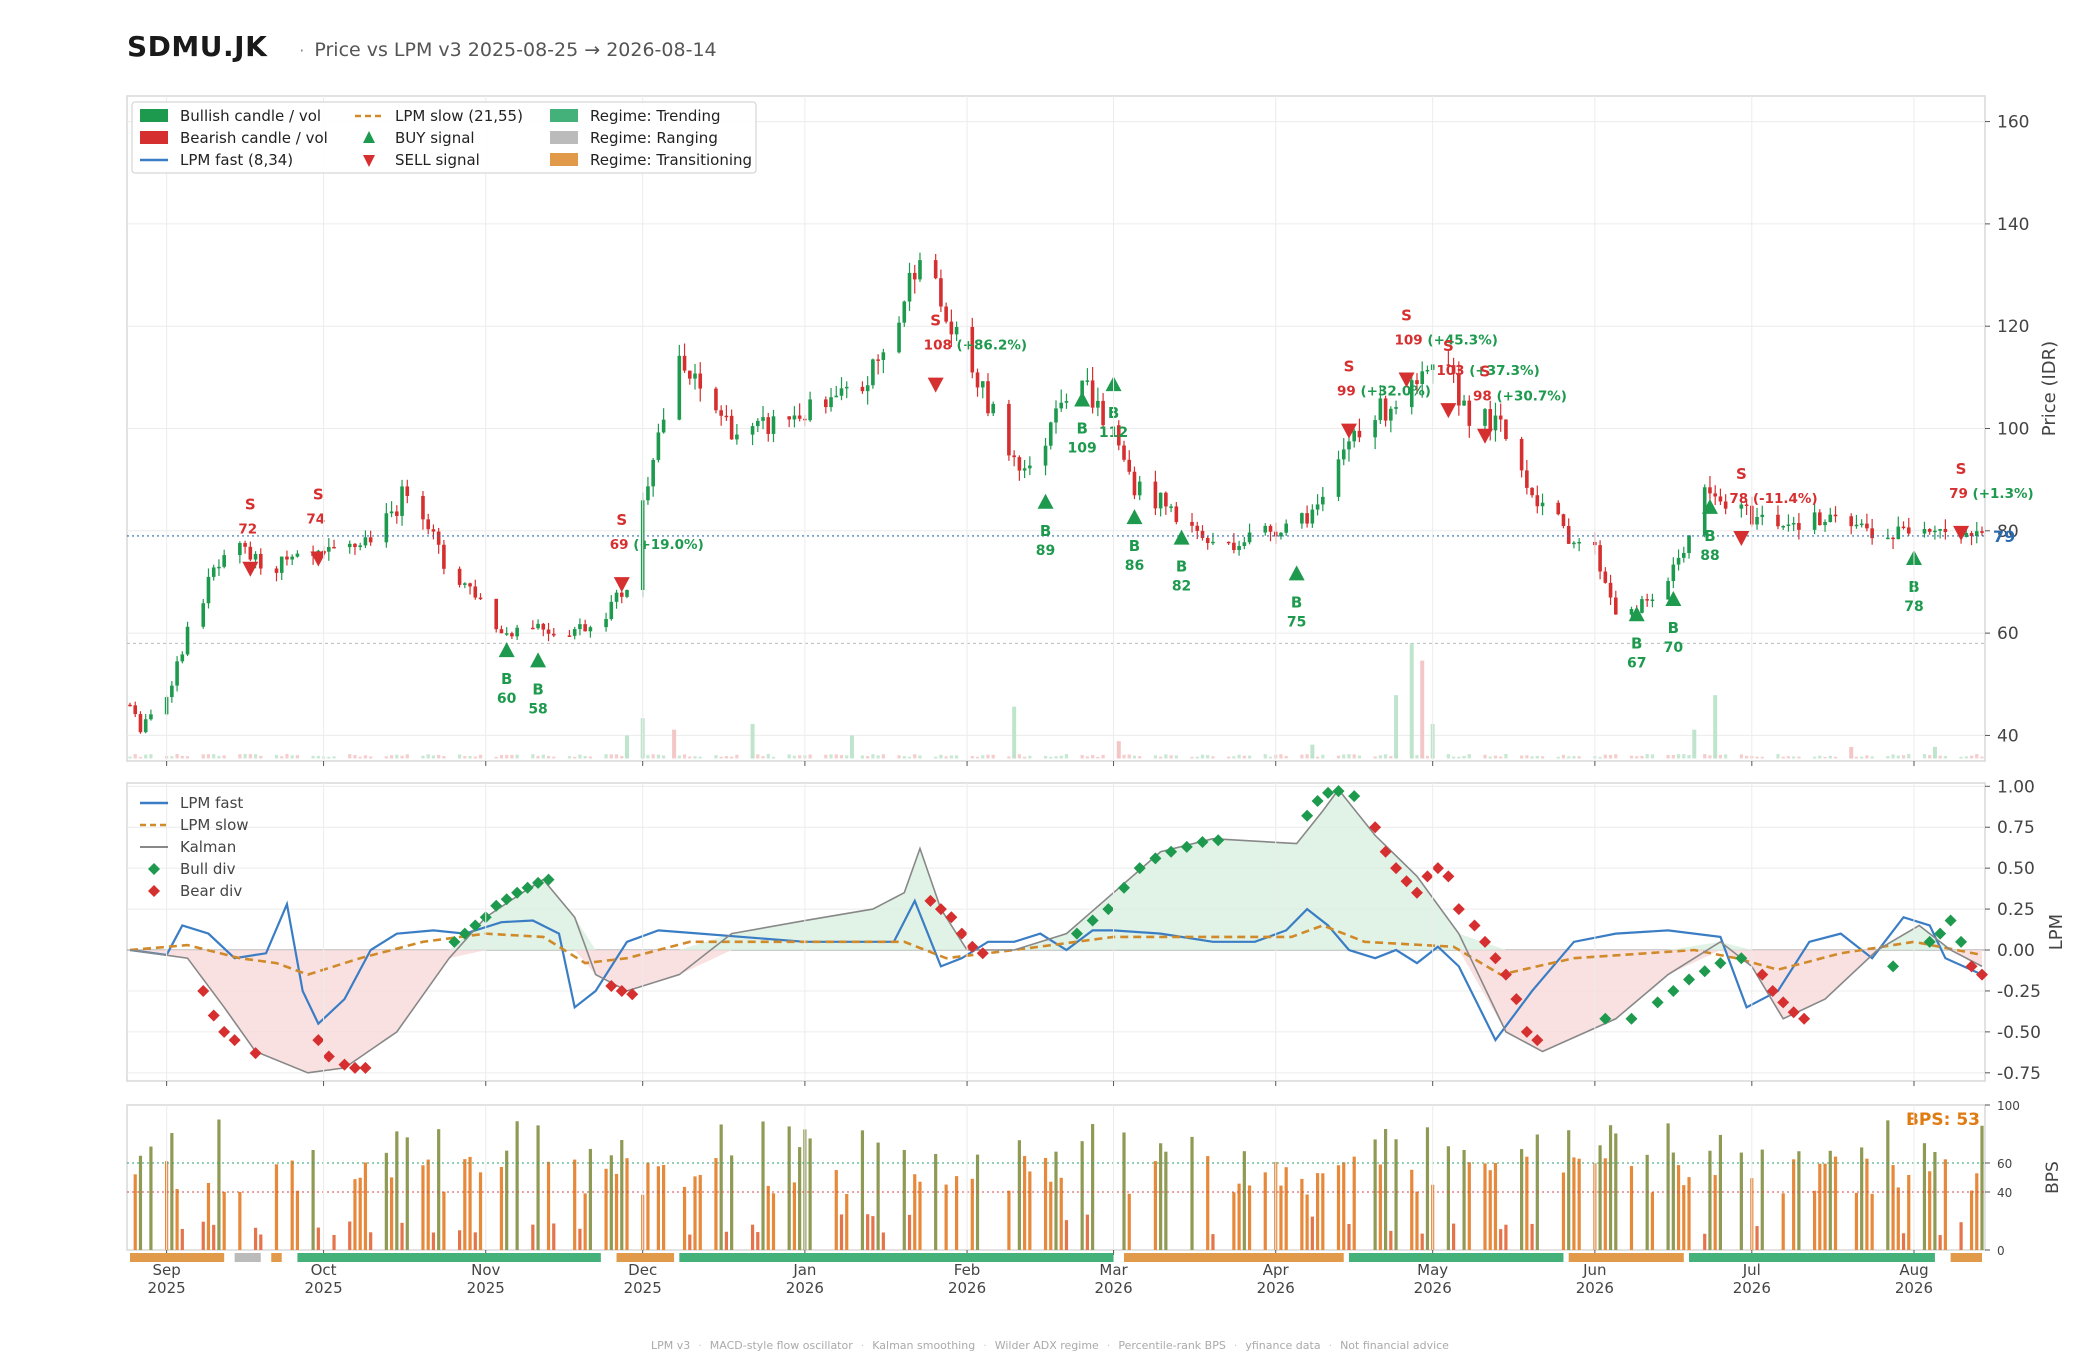  I want to click on bps-ytick-label: 40, so click(2004, 1193).